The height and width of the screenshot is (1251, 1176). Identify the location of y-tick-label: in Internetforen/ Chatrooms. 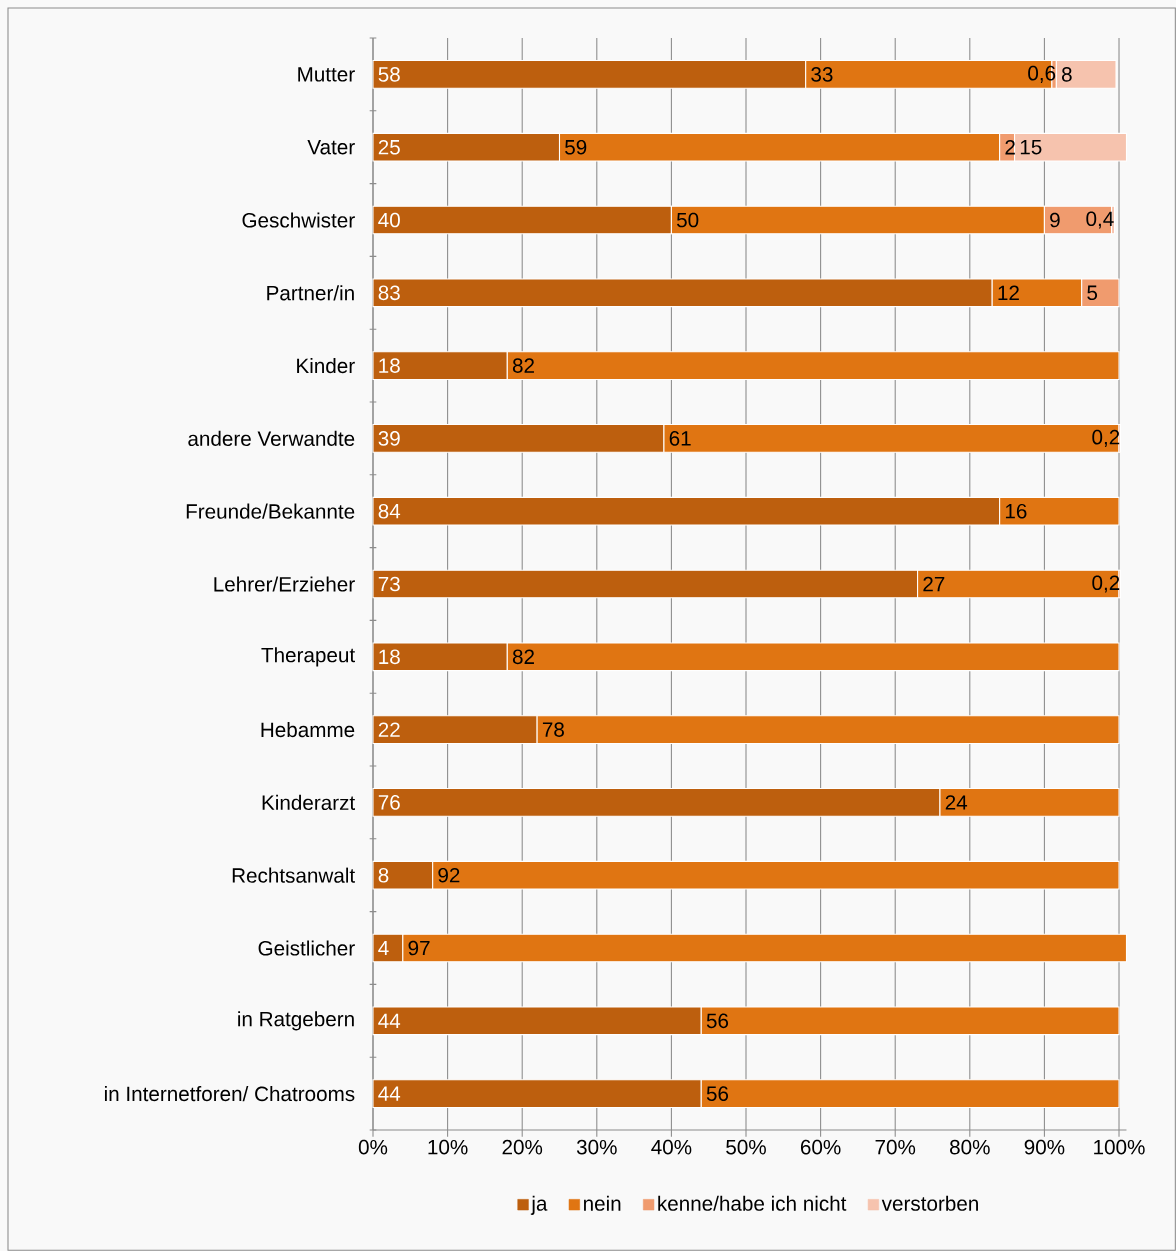
(229, 1094).